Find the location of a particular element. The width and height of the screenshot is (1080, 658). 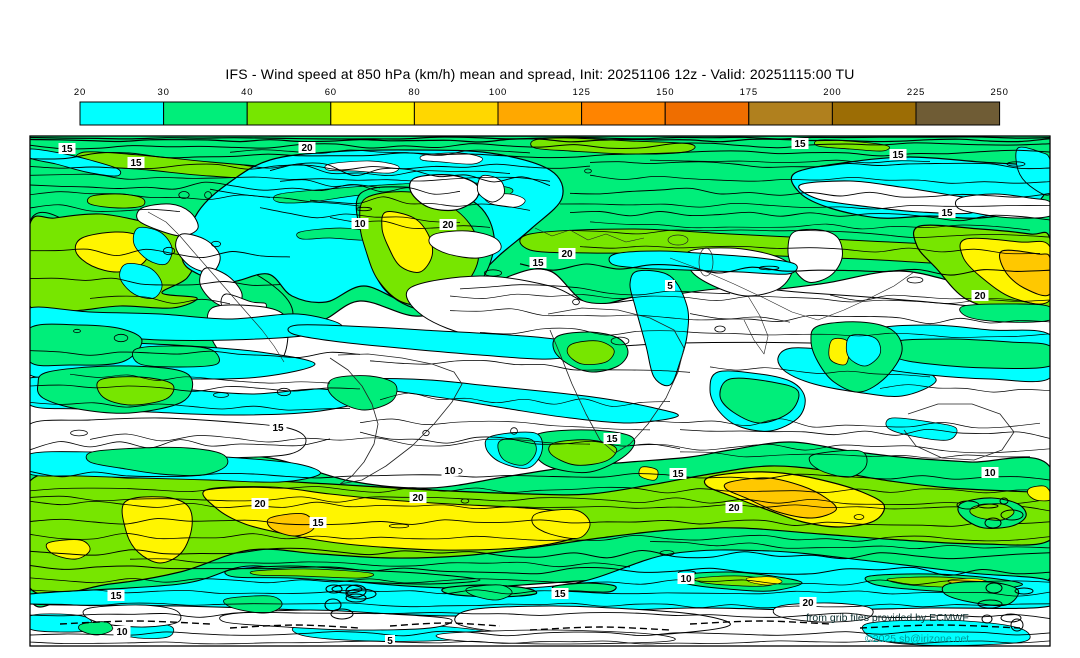

svg-text: 60 is located at coordinates (331, 92).